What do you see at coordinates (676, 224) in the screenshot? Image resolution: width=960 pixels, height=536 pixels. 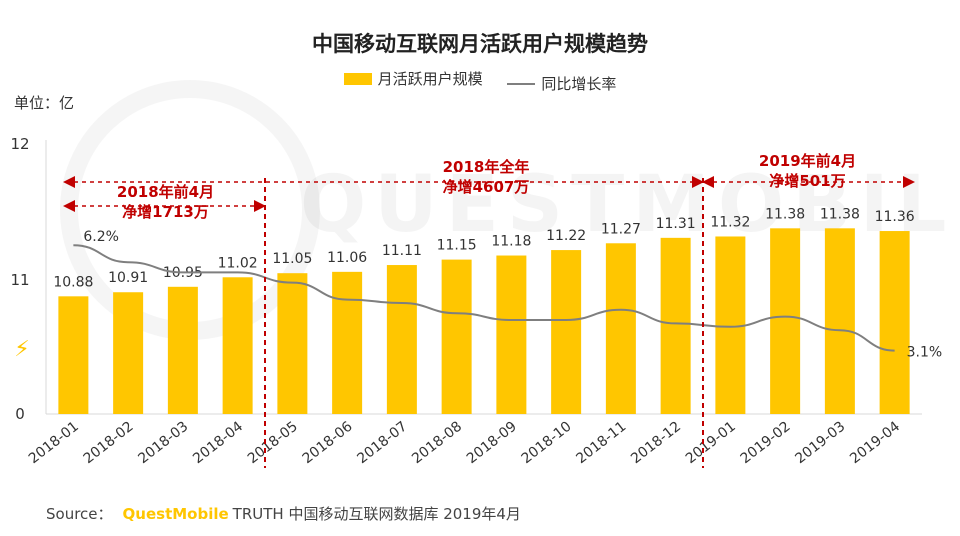 I see `bar-value-label: 11.31` at bounding box center [676, 224].